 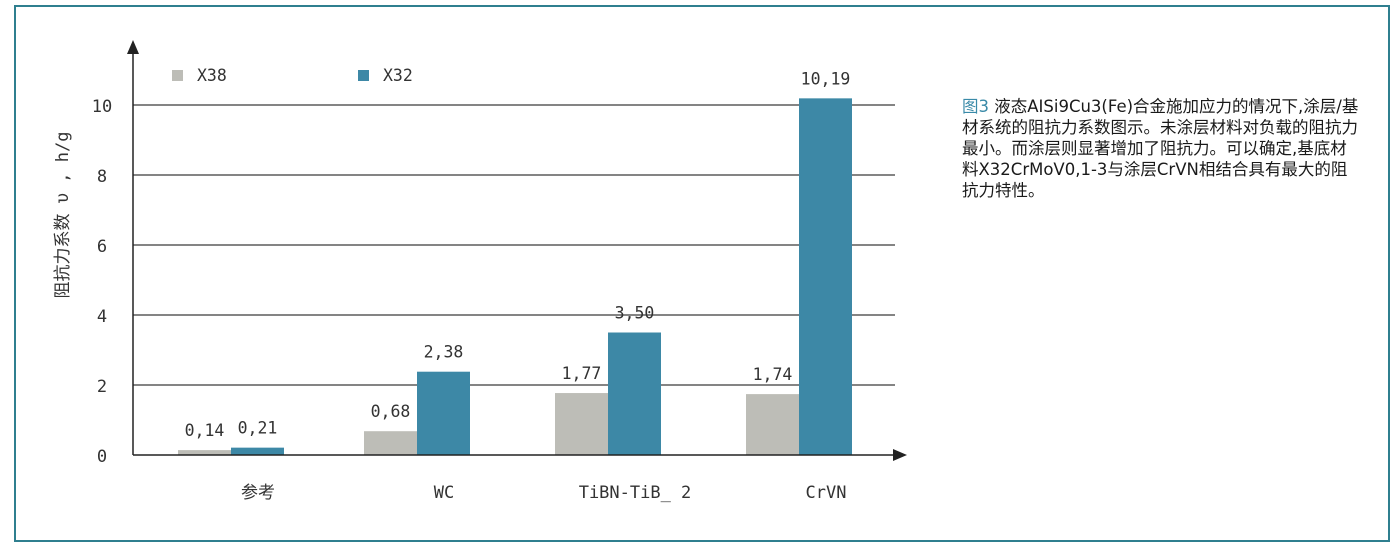 What do you see at coordinates (258, 428) in the screenshot?
I see `data-label: 0,21` at bounding box center [258, 428].